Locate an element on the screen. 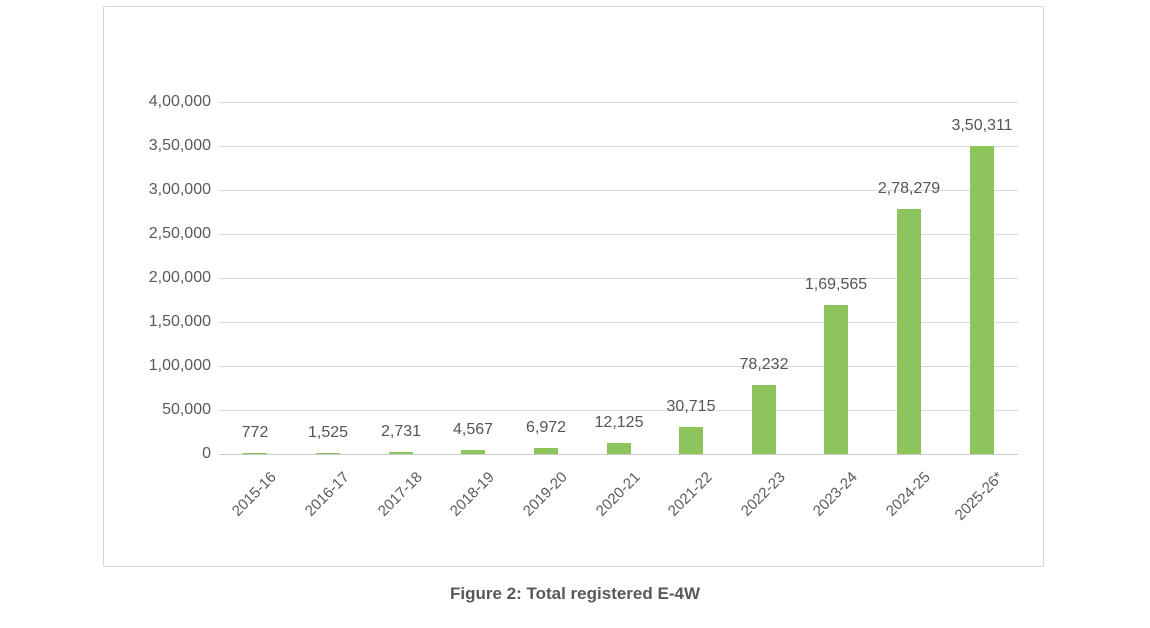 This screenshot has width=1150, height=628. bar-value-label: 3,50,311 is located at coordinates (982, 125).